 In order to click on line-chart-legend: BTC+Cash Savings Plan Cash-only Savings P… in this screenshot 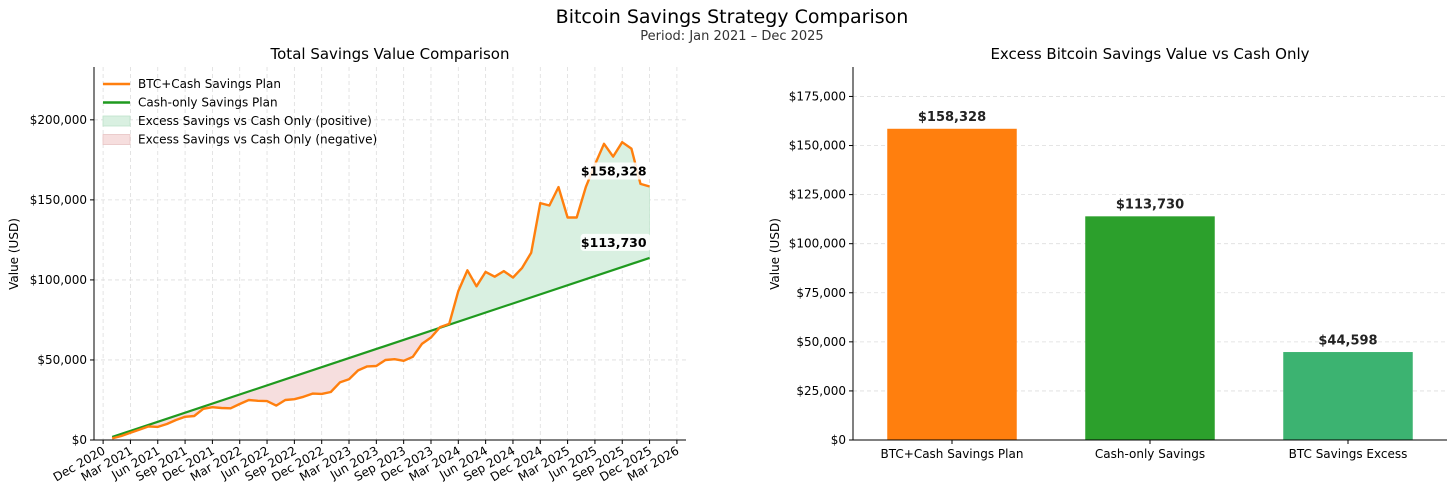, I will do `click(239, 112)`.